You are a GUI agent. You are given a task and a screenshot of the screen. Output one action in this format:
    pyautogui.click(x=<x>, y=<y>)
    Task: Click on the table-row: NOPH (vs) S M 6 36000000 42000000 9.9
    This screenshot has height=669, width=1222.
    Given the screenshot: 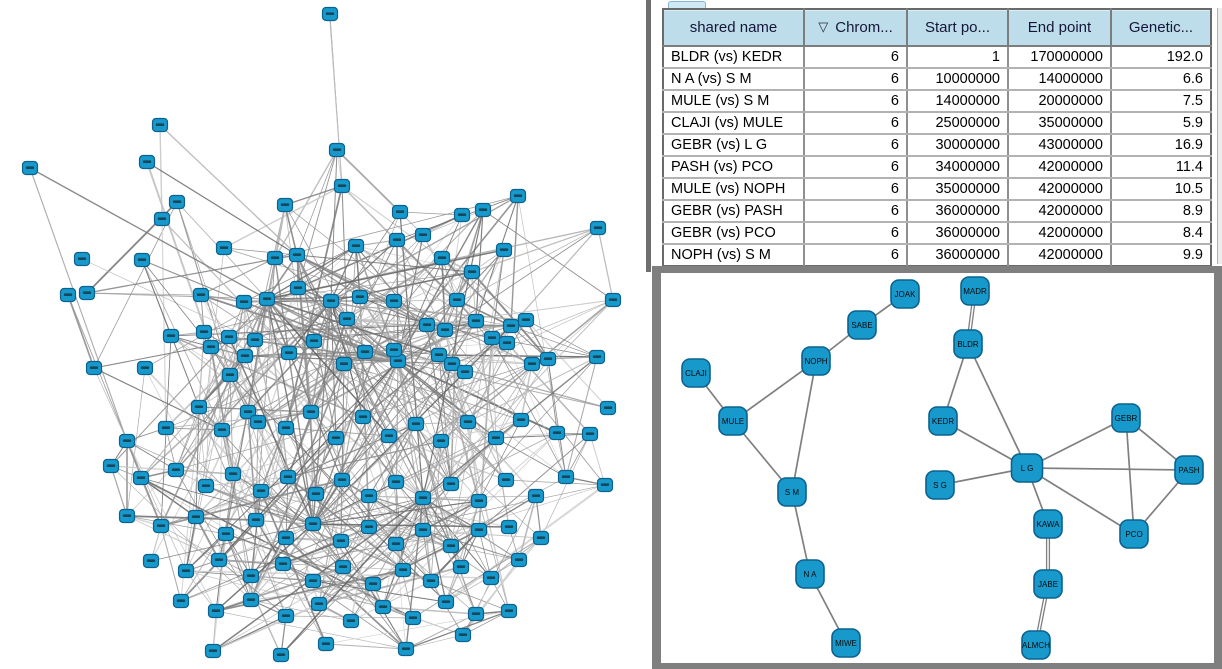 What is the action you would take?
    pyautogui.click(x=937, y=255)
    